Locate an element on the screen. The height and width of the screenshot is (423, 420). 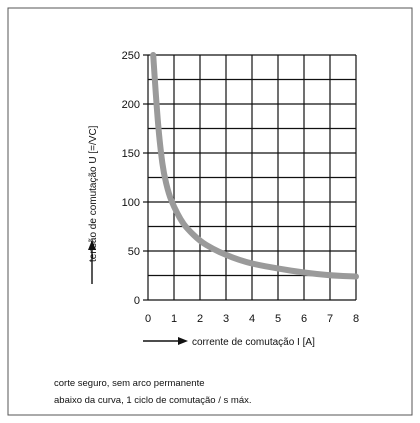
y-axis-label: tensão de comutação U [=/VC] is located at coordinates (93, 193).